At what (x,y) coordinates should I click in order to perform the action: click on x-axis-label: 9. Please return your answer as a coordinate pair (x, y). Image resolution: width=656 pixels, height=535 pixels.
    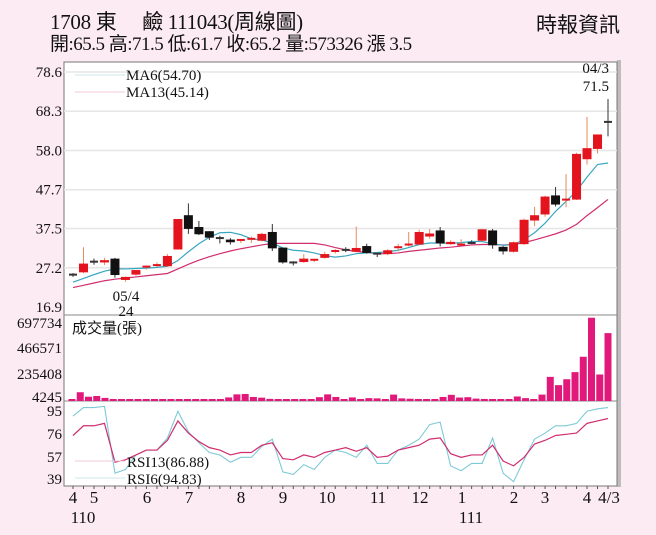
    Looking at the image, I should click on (283, 497).